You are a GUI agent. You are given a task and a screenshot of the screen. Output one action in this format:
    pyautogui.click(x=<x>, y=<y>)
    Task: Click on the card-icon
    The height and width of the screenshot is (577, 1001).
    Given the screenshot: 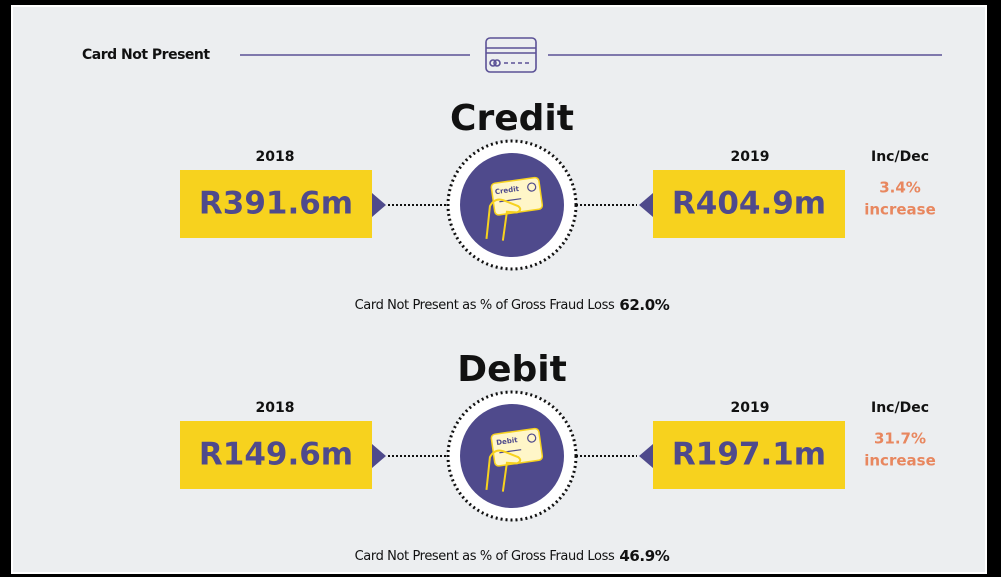 What is the action you would take?
    pyautogui.click(x=511, y=55)
    